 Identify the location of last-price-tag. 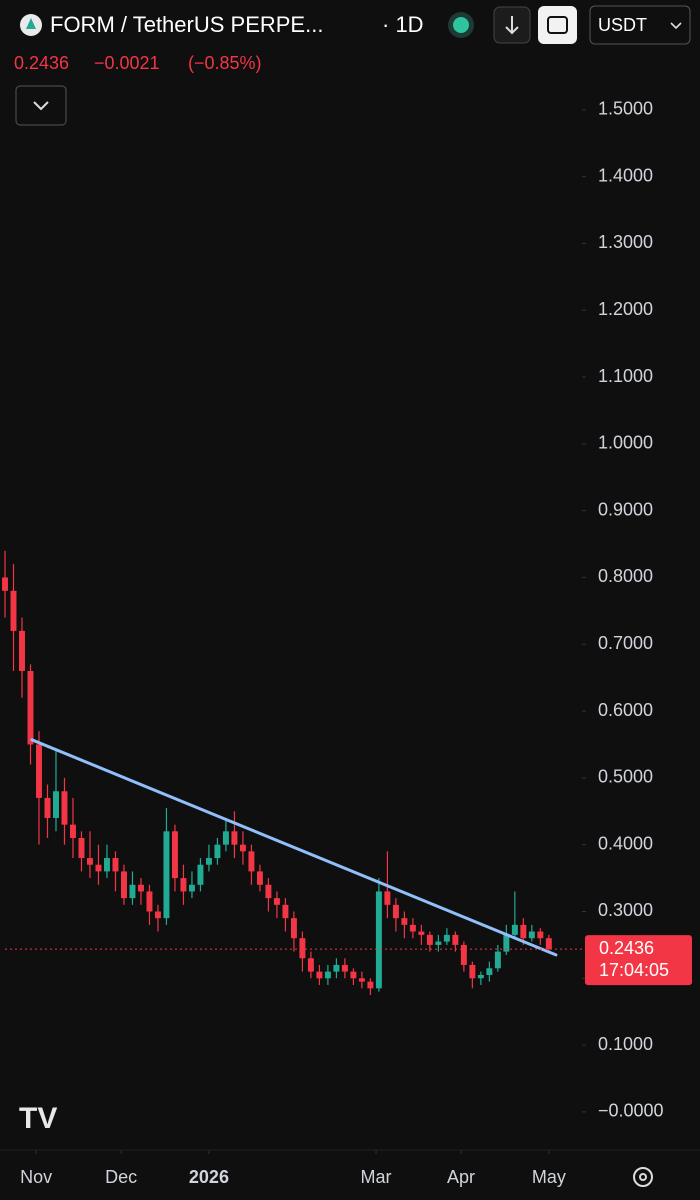
(638, 960).